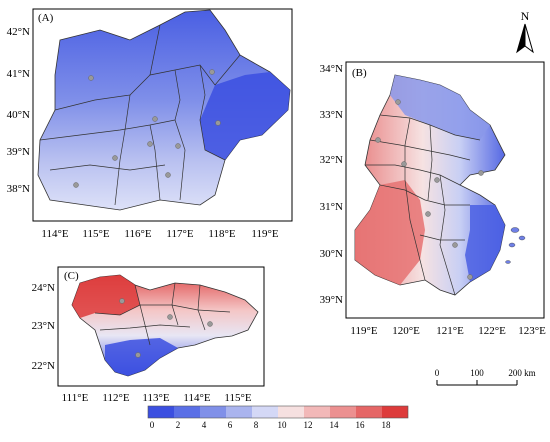  Describe the element at coordinates (521, 38) in the screenshot. I see `north-arrow-left` at that location.